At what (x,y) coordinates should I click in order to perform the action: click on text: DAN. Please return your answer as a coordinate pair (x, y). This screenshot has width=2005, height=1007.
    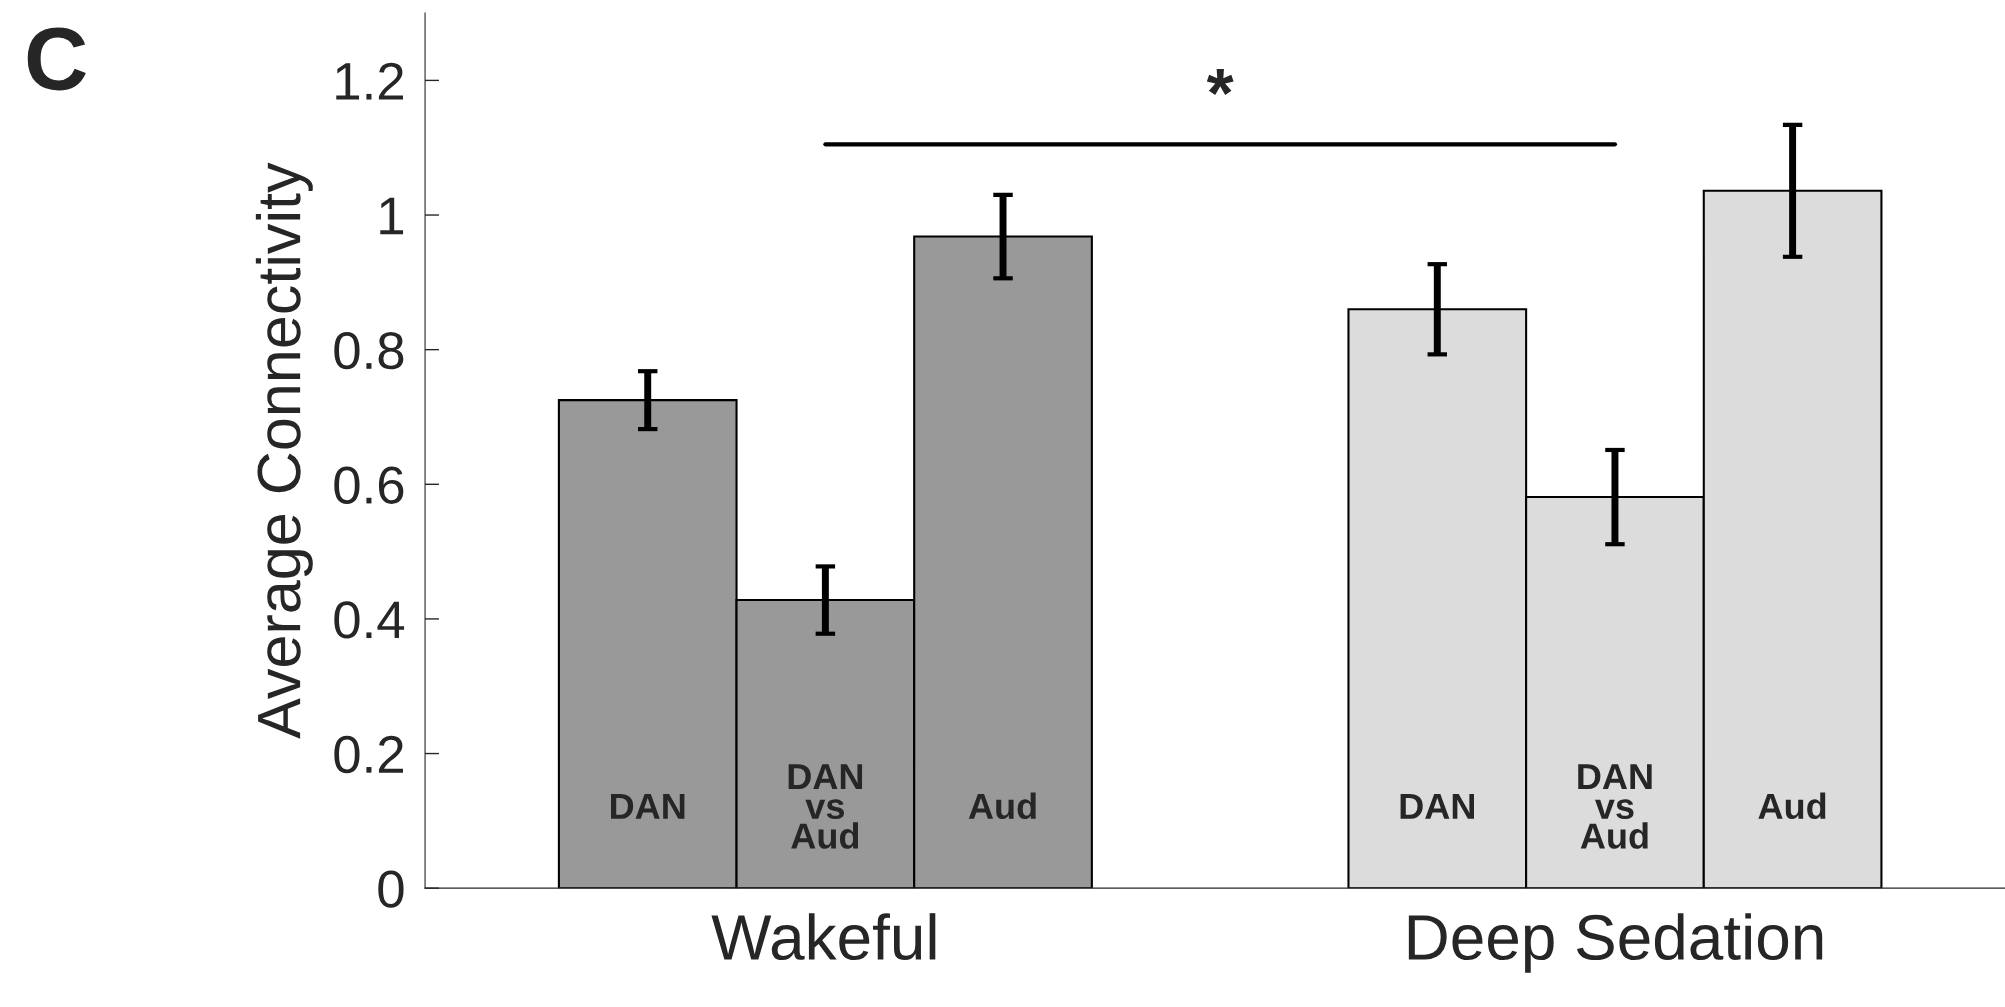
    Looking at the image, I should click on (648, 806).